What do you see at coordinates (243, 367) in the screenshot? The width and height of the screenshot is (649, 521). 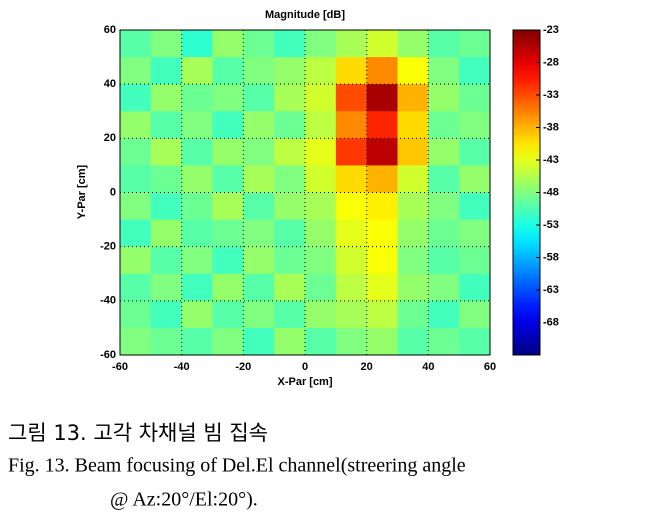 I see `x-tick-label: -20` at bounding box center [243, 367].